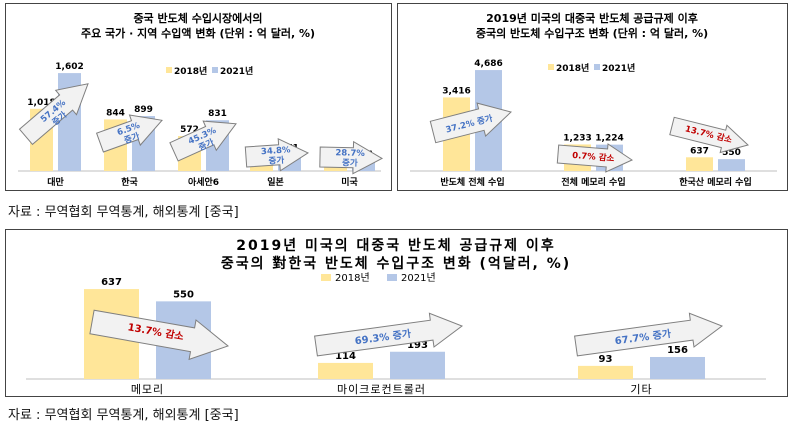 The width and height of the screenshot is (795, 424). I want to click on change-label: 28.7%증가, so click(350, 158).